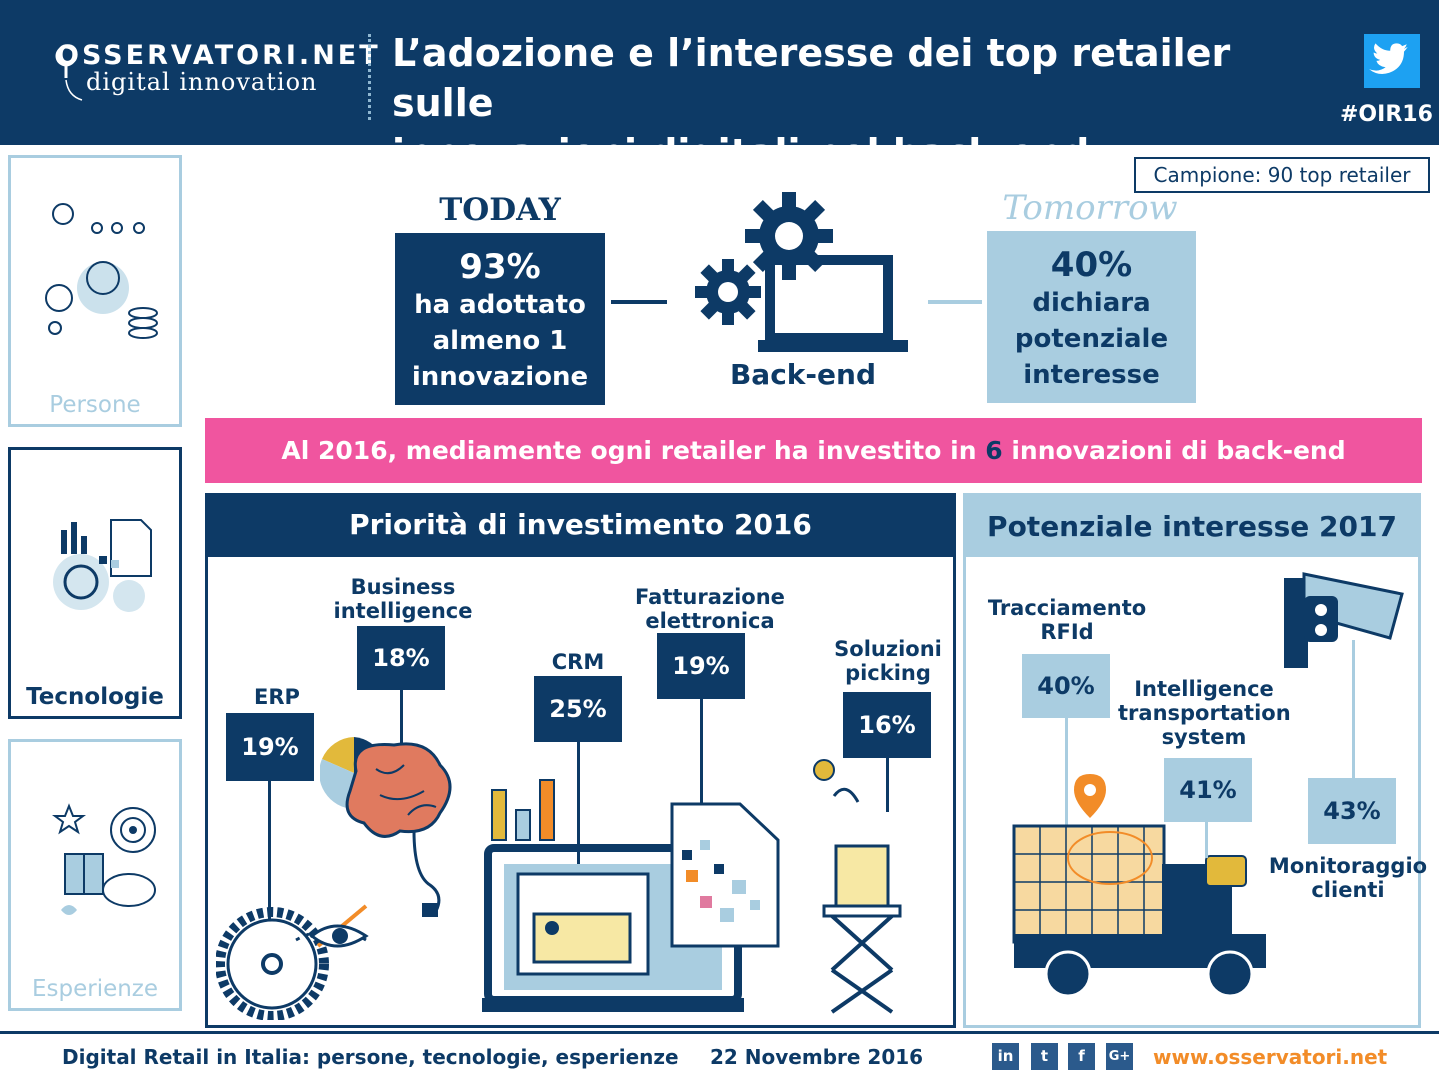  Describe the element at coordinates (580, 525) in the screenshot. I see `priority-panel-title: Priorità di investimento 2016` at that location.